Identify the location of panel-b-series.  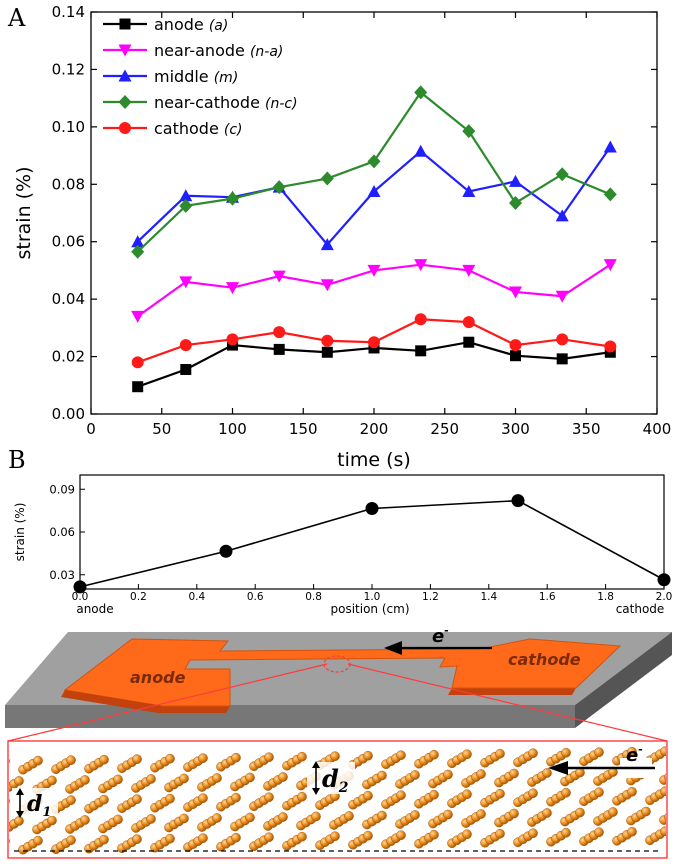
(372, 544).